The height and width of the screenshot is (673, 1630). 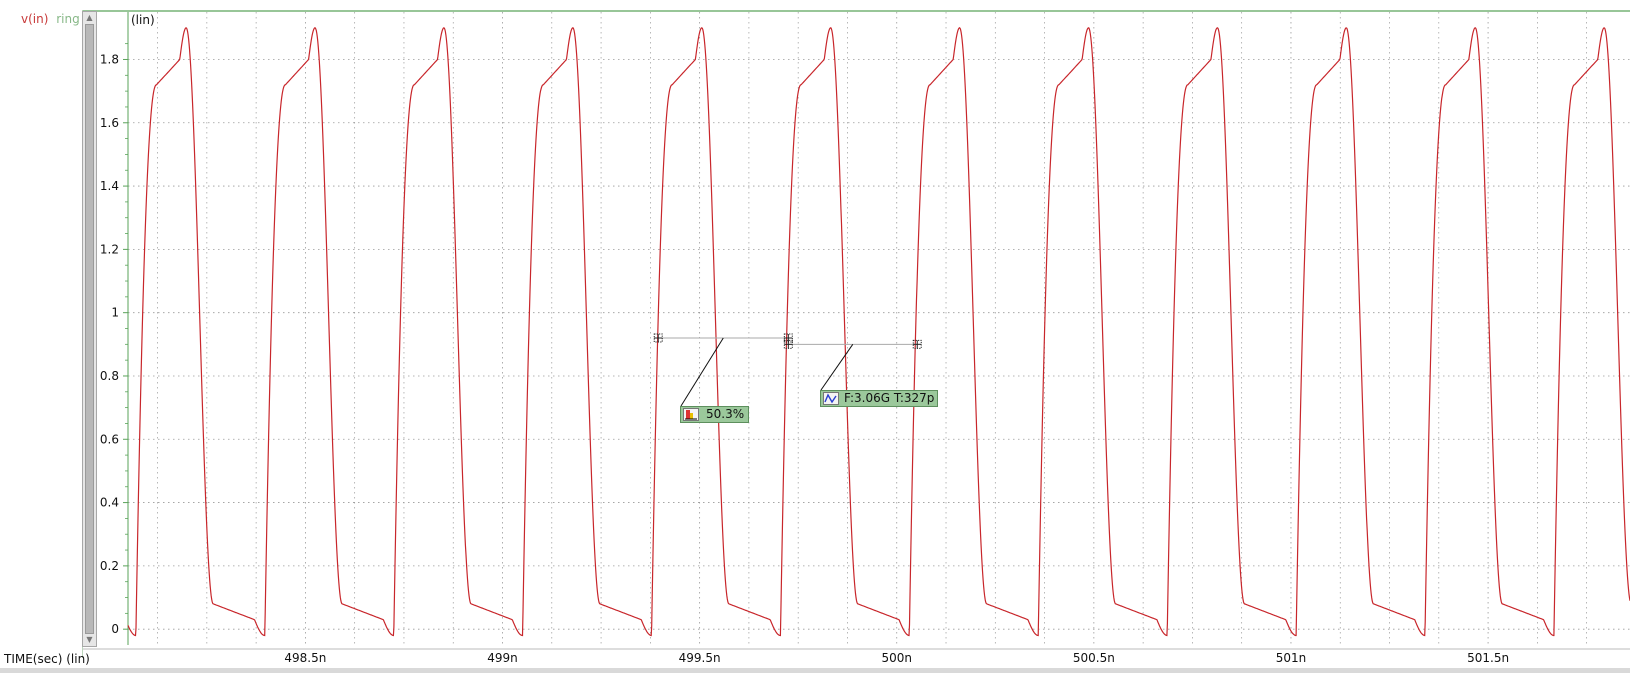 I want to click on y-tick-label: 0.6, so click(x=109, y=439).